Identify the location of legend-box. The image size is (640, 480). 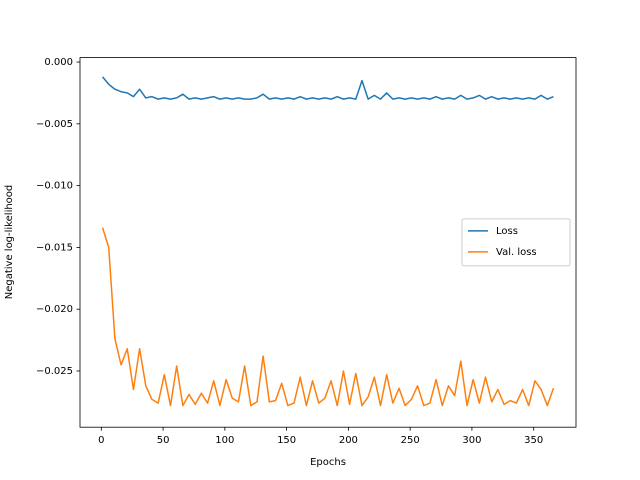
(516, 242).